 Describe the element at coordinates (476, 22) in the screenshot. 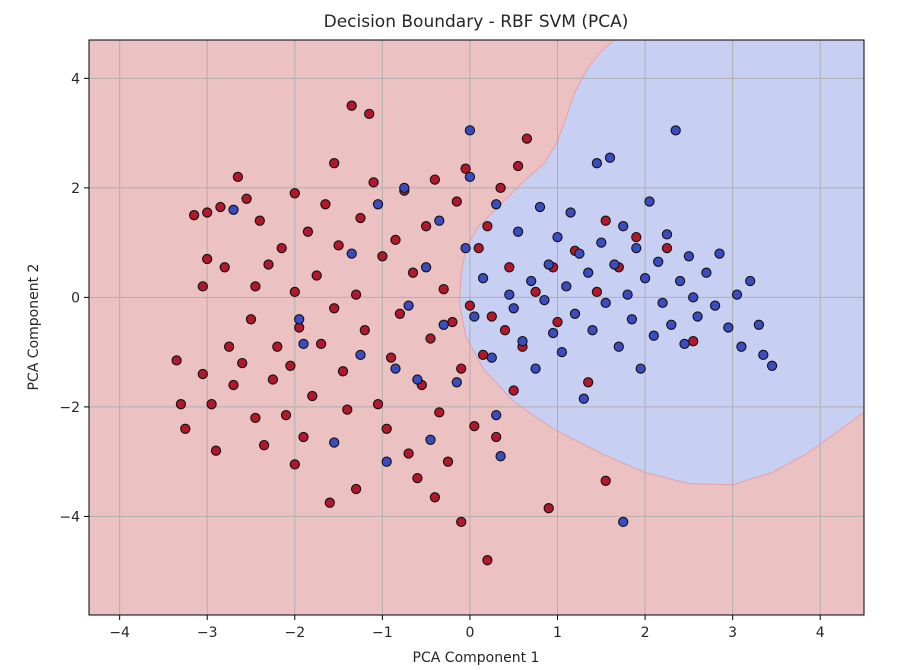

I see `chart-title: Decision Boundary - RBF SVM (PCA)` at that location.